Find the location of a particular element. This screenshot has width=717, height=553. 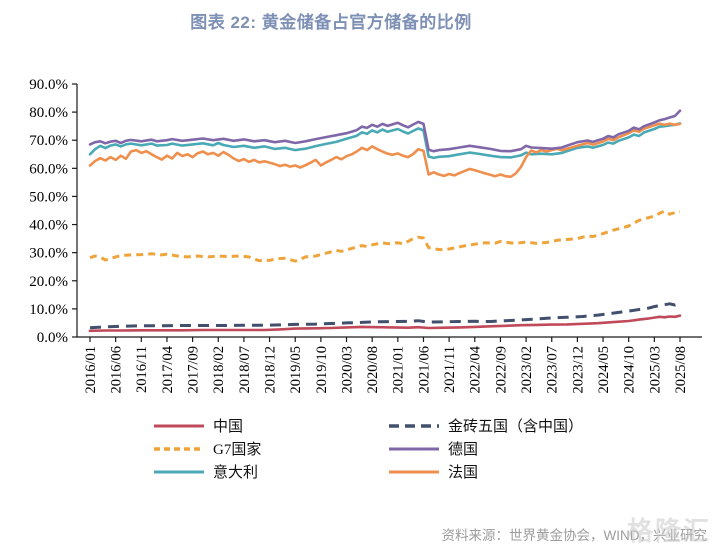

legend-swatch-italy is located at coordinates (179, 471).